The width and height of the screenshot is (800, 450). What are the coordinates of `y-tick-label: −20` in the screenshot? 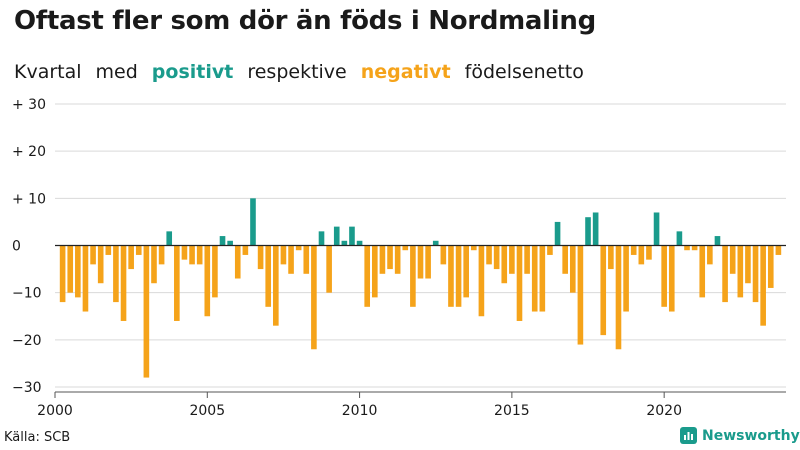 It's located at (27, 341).